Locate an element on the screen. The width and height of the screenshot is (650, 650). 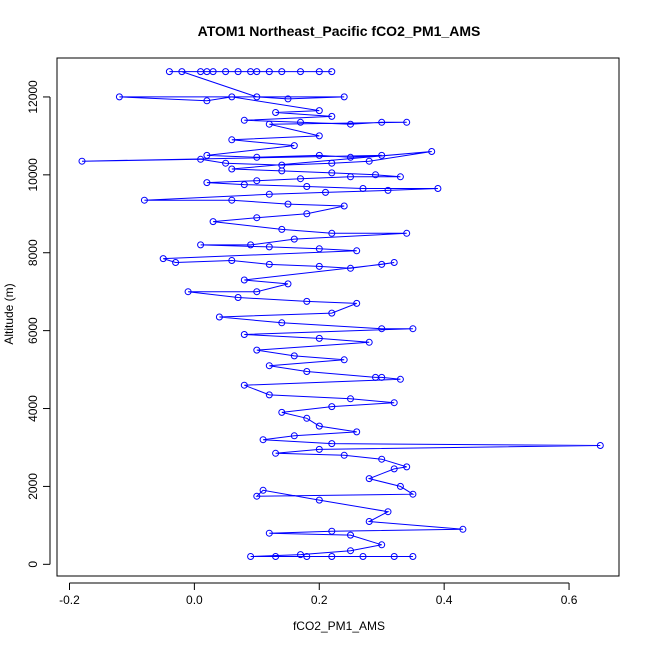
y-tick-label: 0 is located at coordinates (33, 564).